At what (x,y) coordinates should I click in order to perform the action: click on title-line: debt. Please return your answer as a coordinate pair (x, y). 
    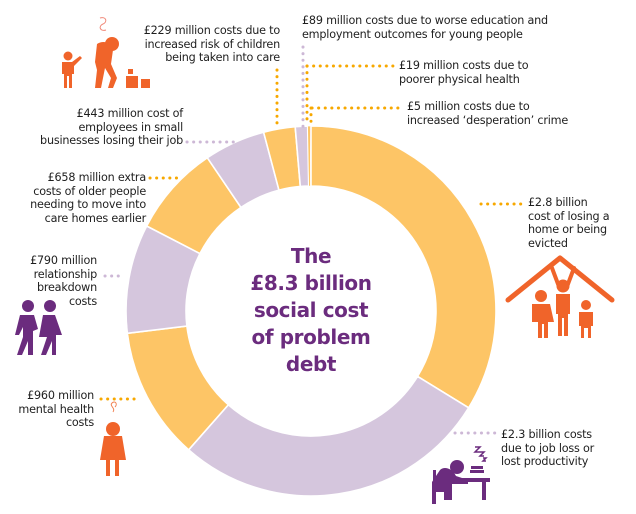
    Looking at the image, I should click on (311, 364).